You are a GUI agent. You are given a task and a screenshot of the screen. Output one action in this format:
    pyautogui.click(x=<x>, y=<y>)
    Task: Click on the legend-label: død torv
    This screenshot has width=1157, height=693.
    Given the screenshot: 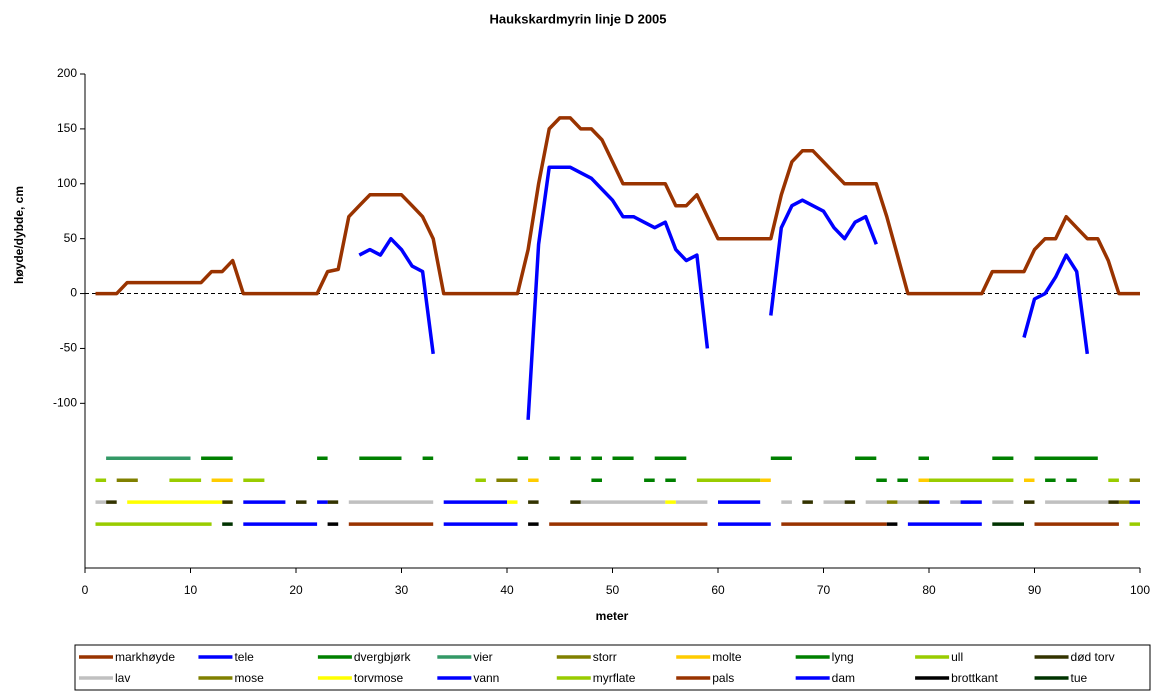 What is the action you would take?
    pyautogui.click(x=1093, y=657)
    